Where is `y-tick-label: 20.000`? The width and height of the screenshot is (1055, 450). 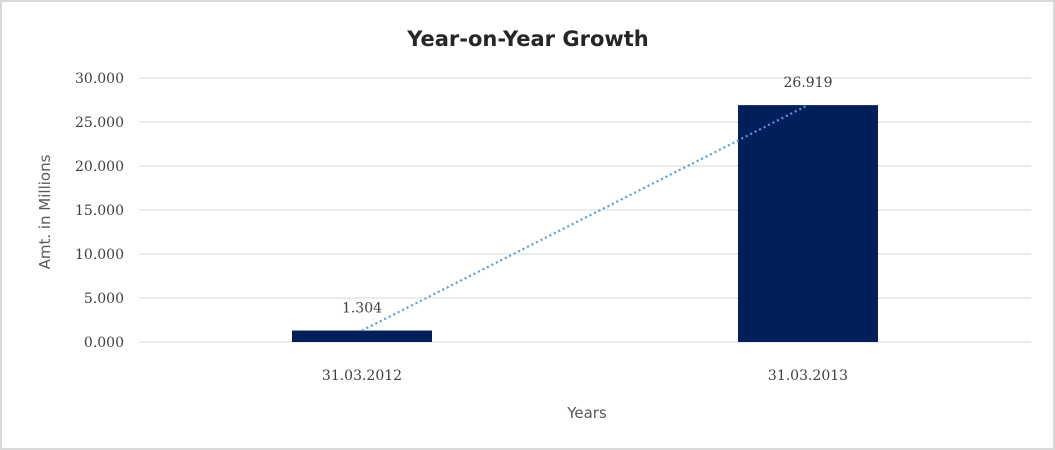
y-tick-label: 20.000 is located at coordinates (99, 167).